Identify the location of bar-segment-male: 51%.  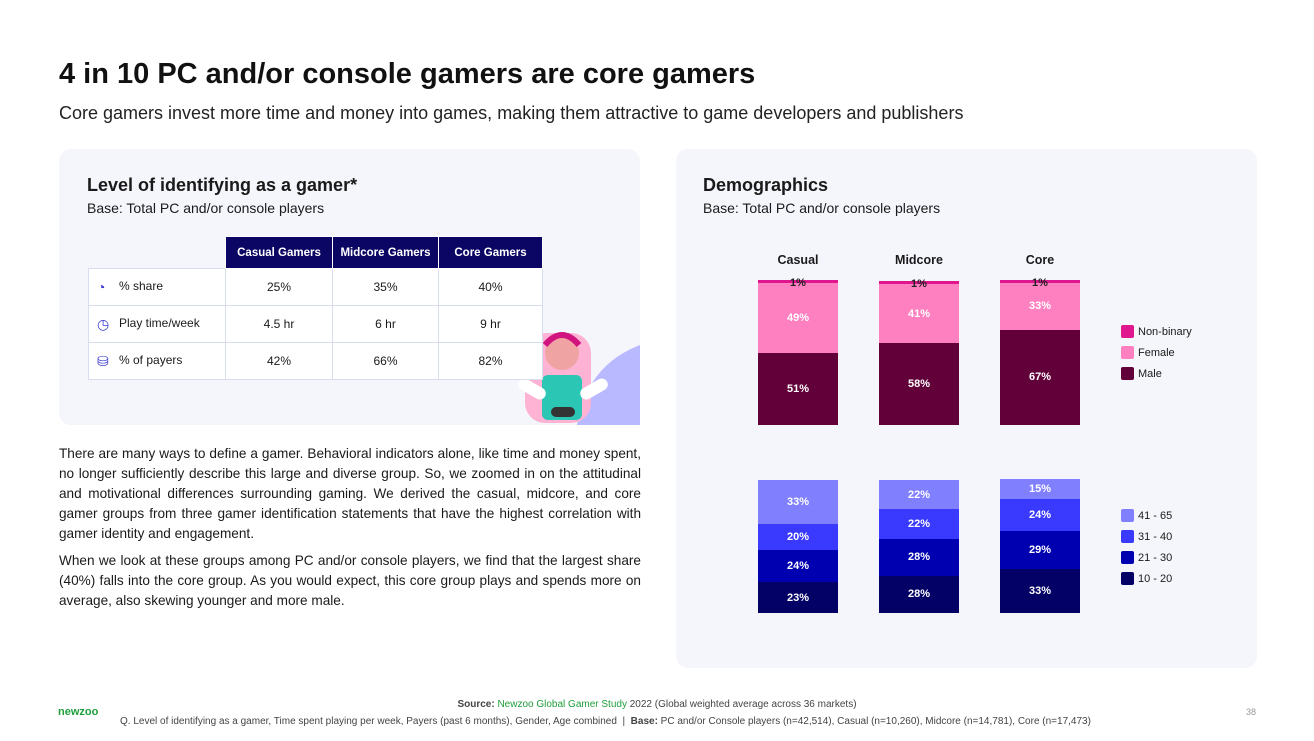
(798, 388).